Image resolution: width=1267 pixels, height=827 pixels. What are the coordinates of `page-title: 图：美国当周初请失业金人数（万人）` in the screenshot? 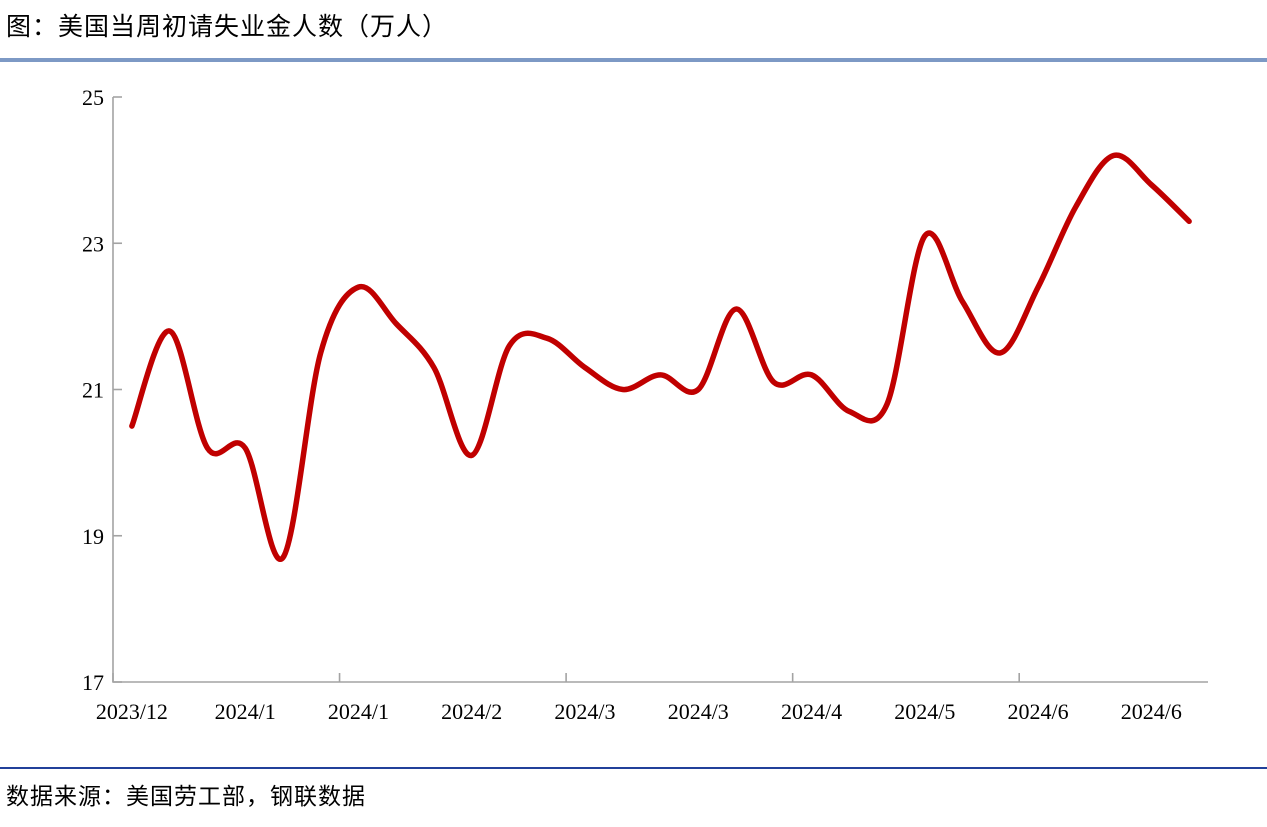 It's located at (227, 27).